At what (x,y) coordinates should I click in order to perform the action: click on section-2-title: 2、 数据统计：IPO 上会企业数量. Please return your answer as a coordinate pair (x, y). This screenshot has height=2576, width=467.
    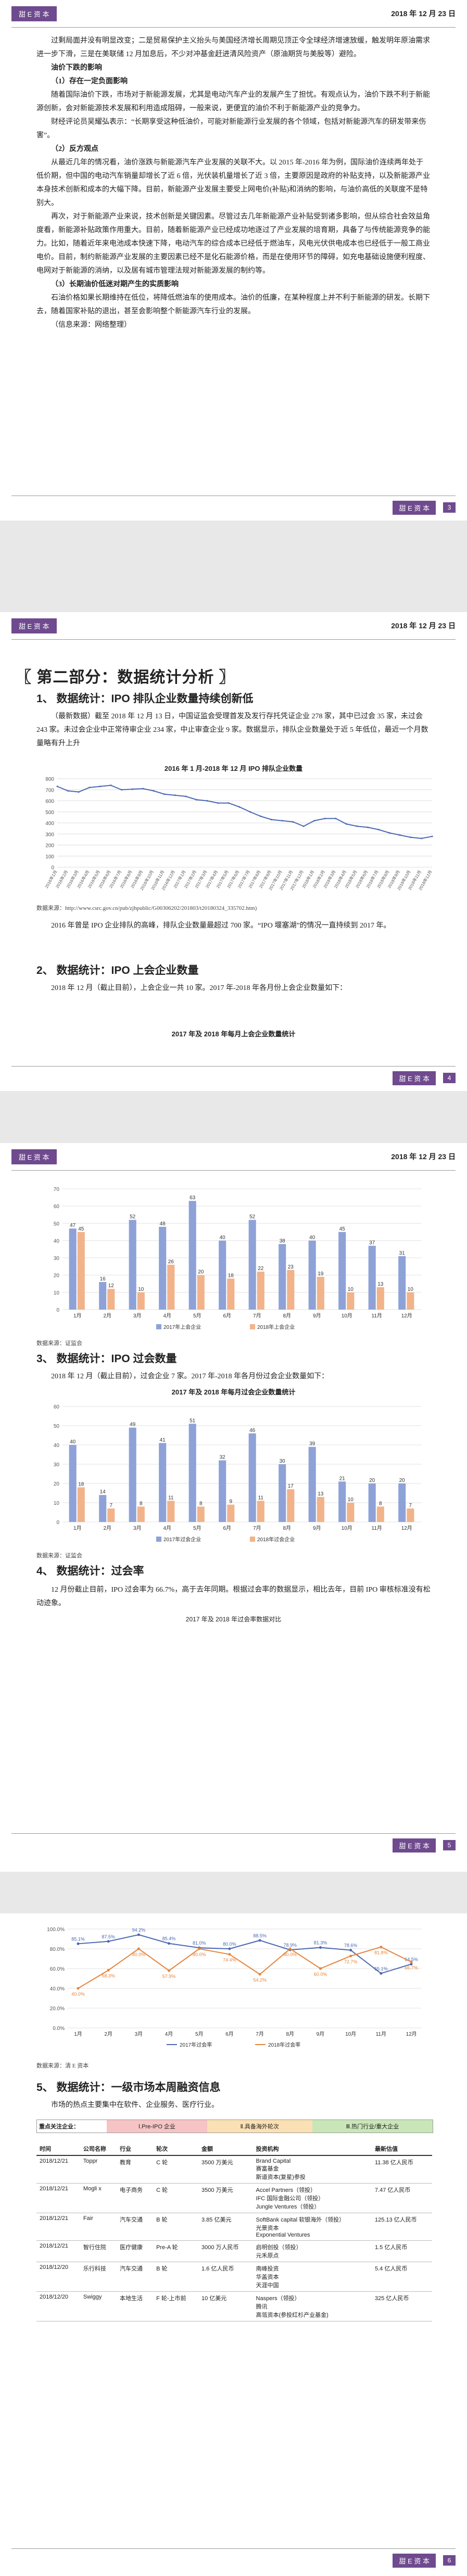
    Looking at the image, I should click on (118, 970).